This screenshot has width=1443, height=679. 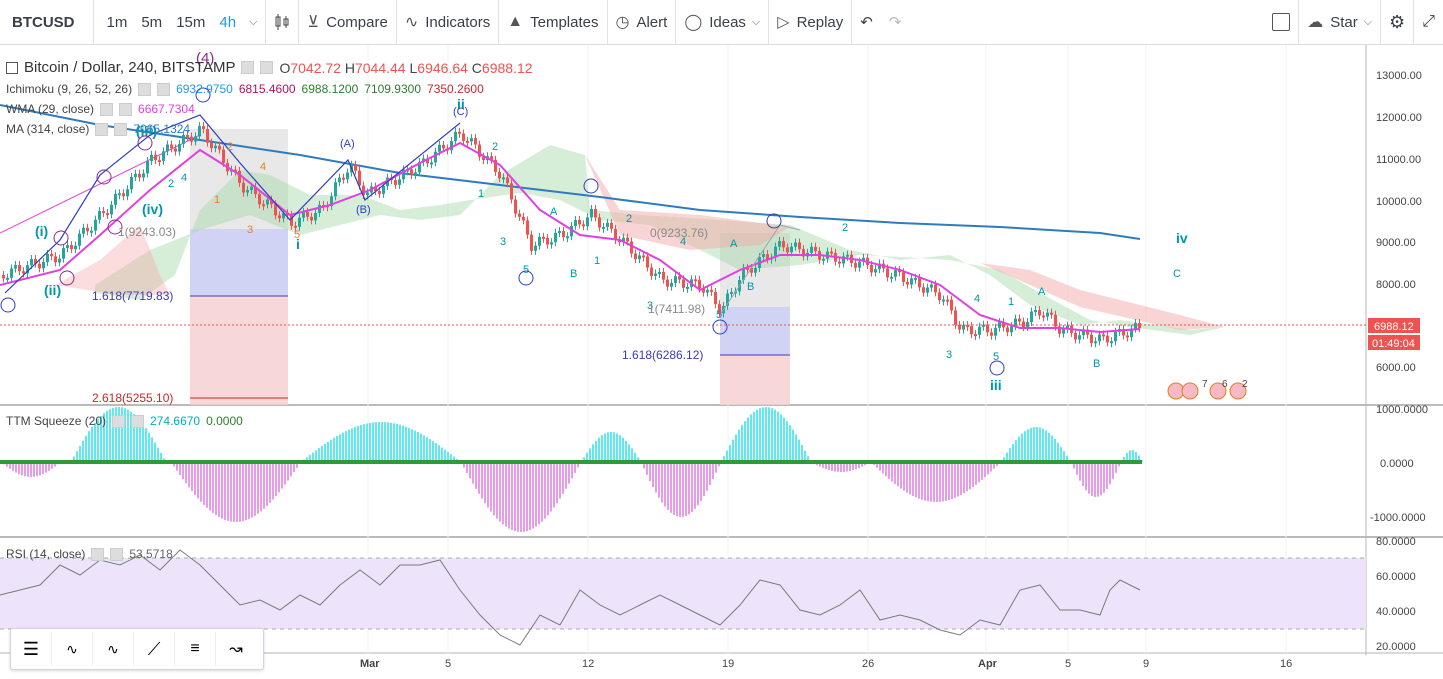 I want to click on economic-events: 7 6 2, so click(x=1207, y=389).